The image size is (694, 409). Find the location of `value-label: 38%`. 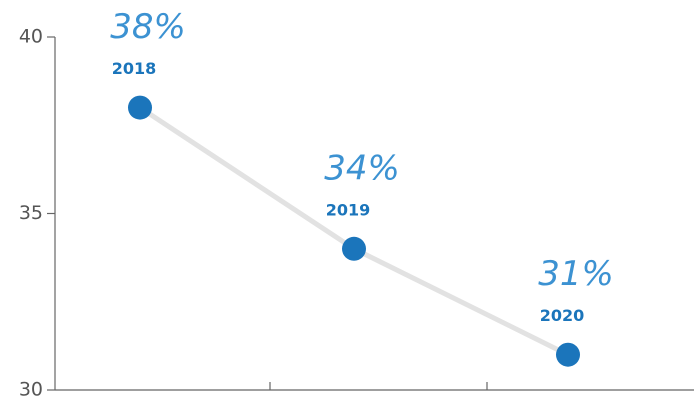

value-label: 38% is located at coordinates (148, 27).